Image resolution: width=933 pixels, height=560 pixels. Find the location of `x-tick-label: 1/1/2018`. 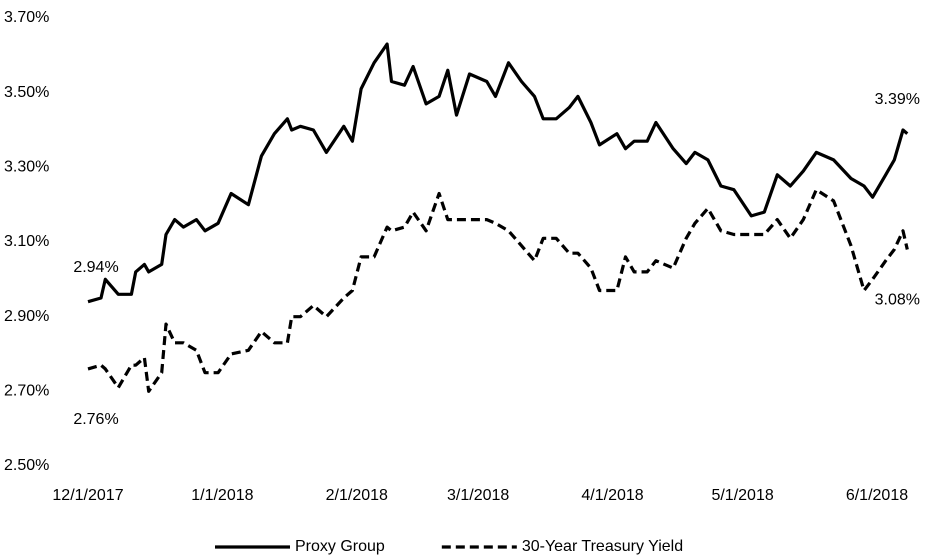

x-tick-label: 1/1/2018 is located at coordinates (222, 495).